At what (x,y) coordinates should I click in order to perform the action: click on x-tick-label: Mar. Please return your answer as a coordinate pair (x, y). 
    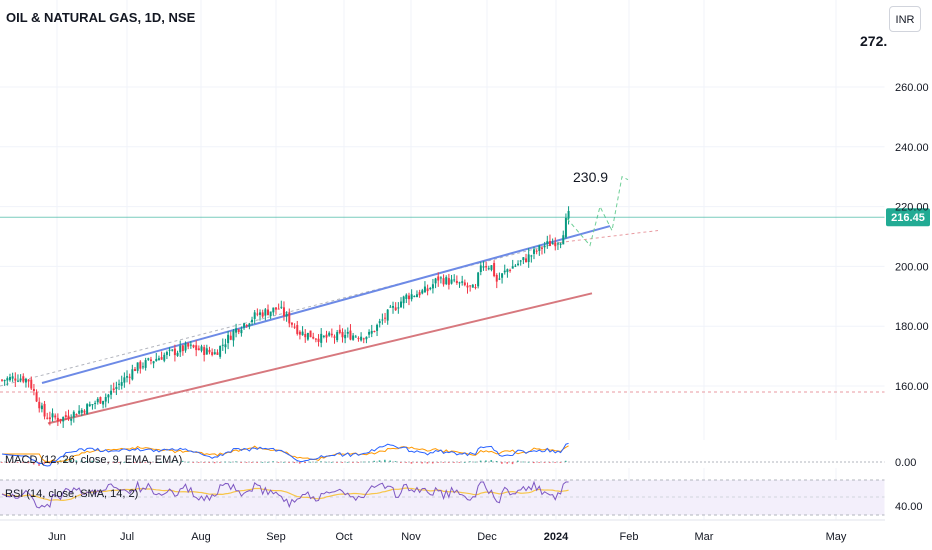
    Looking at the image, I should click on (704, 537).